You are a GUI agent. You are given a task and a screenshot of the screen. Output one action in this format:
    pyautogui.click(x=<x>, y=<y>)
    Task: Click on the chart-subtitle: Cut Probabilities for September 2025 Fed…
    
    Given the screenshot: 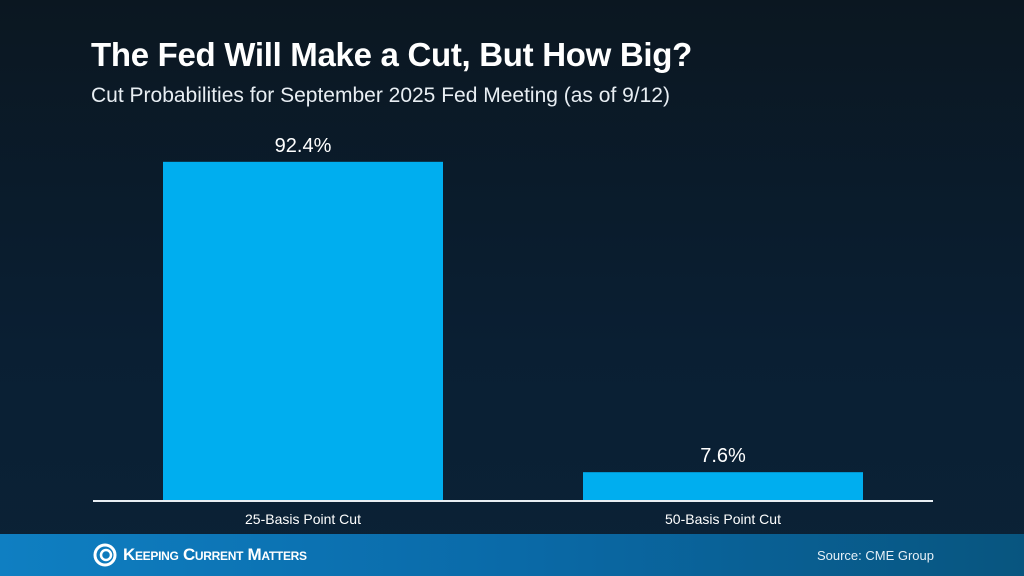 What is the action you would take?
    pyautogui.click(x=380, y=95)
    